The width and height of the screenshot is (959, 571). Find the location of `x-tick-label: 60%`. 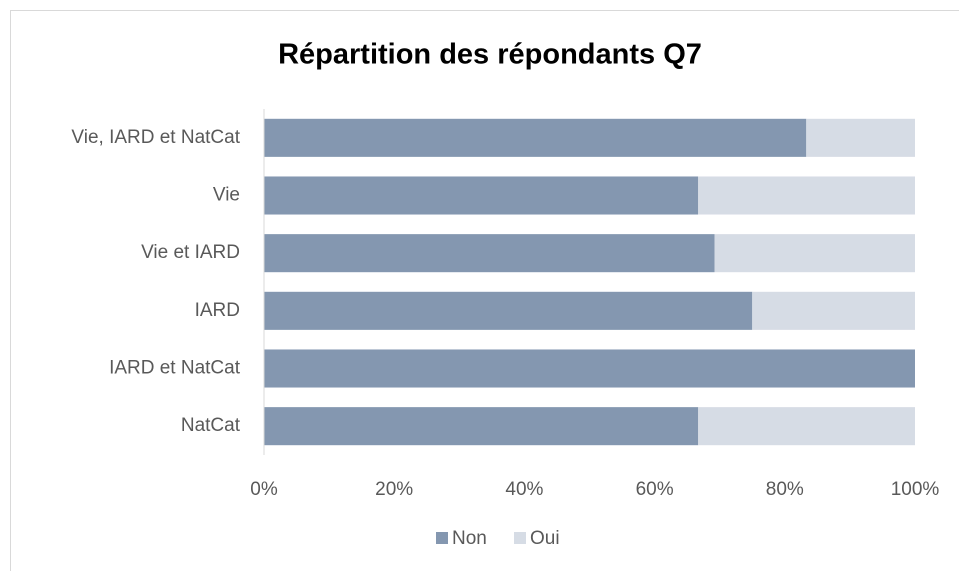

x-tick-label: 60% is located at coordinates (655, 489).